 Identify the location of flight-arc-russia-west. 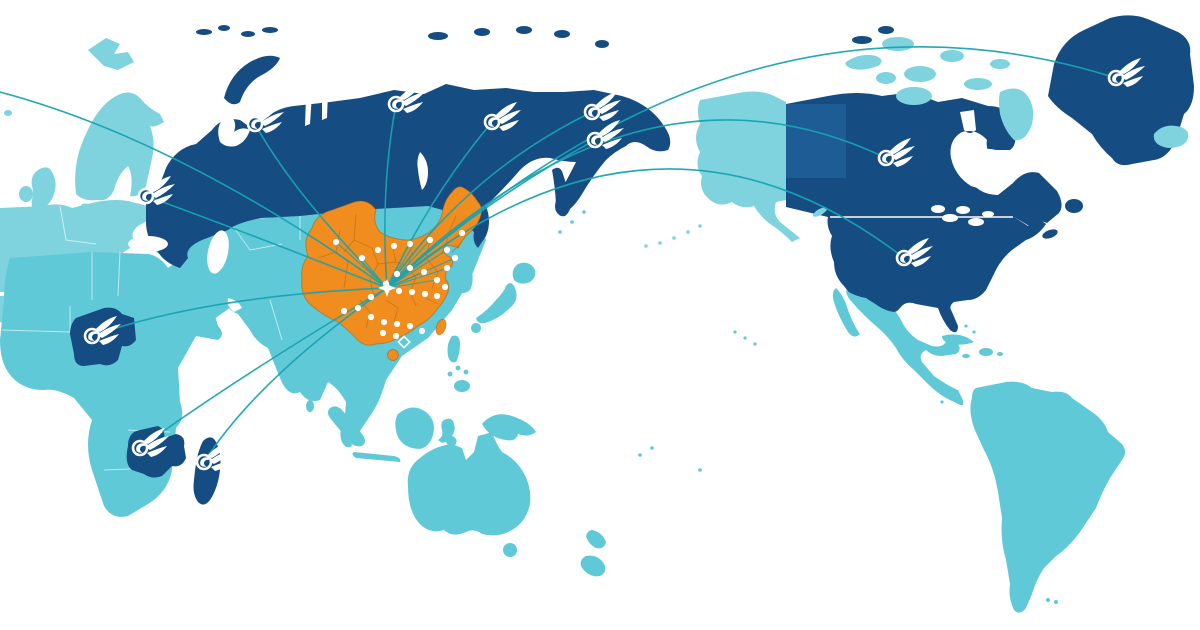
(266, 242).